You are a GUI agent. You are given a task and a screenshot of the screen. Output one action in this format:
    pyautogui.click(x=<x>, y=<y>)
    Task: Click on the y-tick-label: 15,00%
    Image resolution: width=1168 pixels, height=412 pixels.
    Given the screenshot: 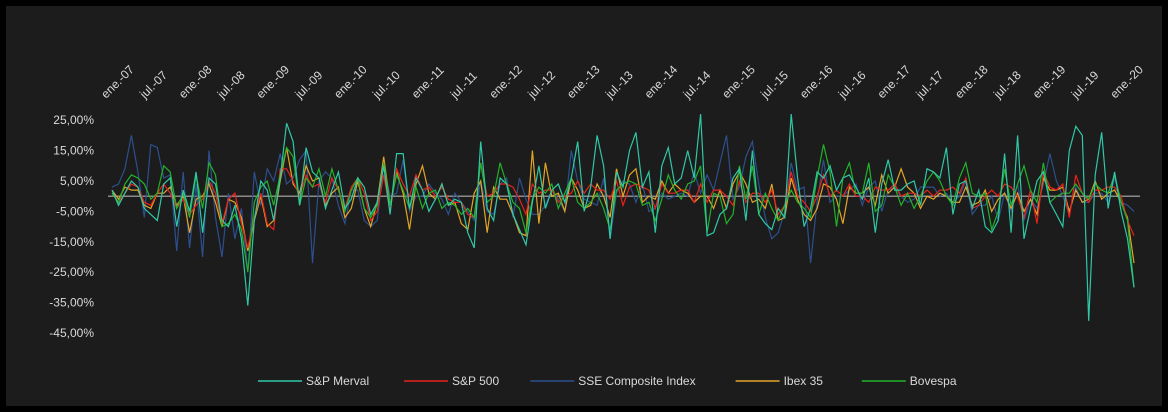 What is the action you would take?
    pyautogui.click(x=73, y=151)
    